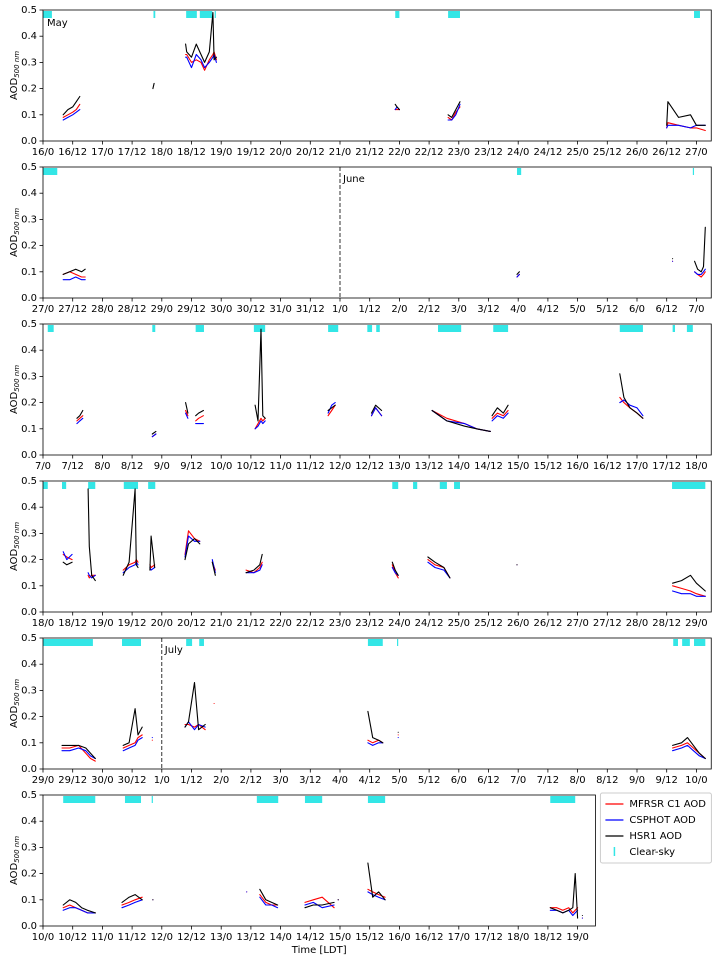 The image size is (726, 956). What do you see at coordinates (29, 350) in the screenshot?
I see `y-tick-label: 0.4` at bounding box center [29, 350].